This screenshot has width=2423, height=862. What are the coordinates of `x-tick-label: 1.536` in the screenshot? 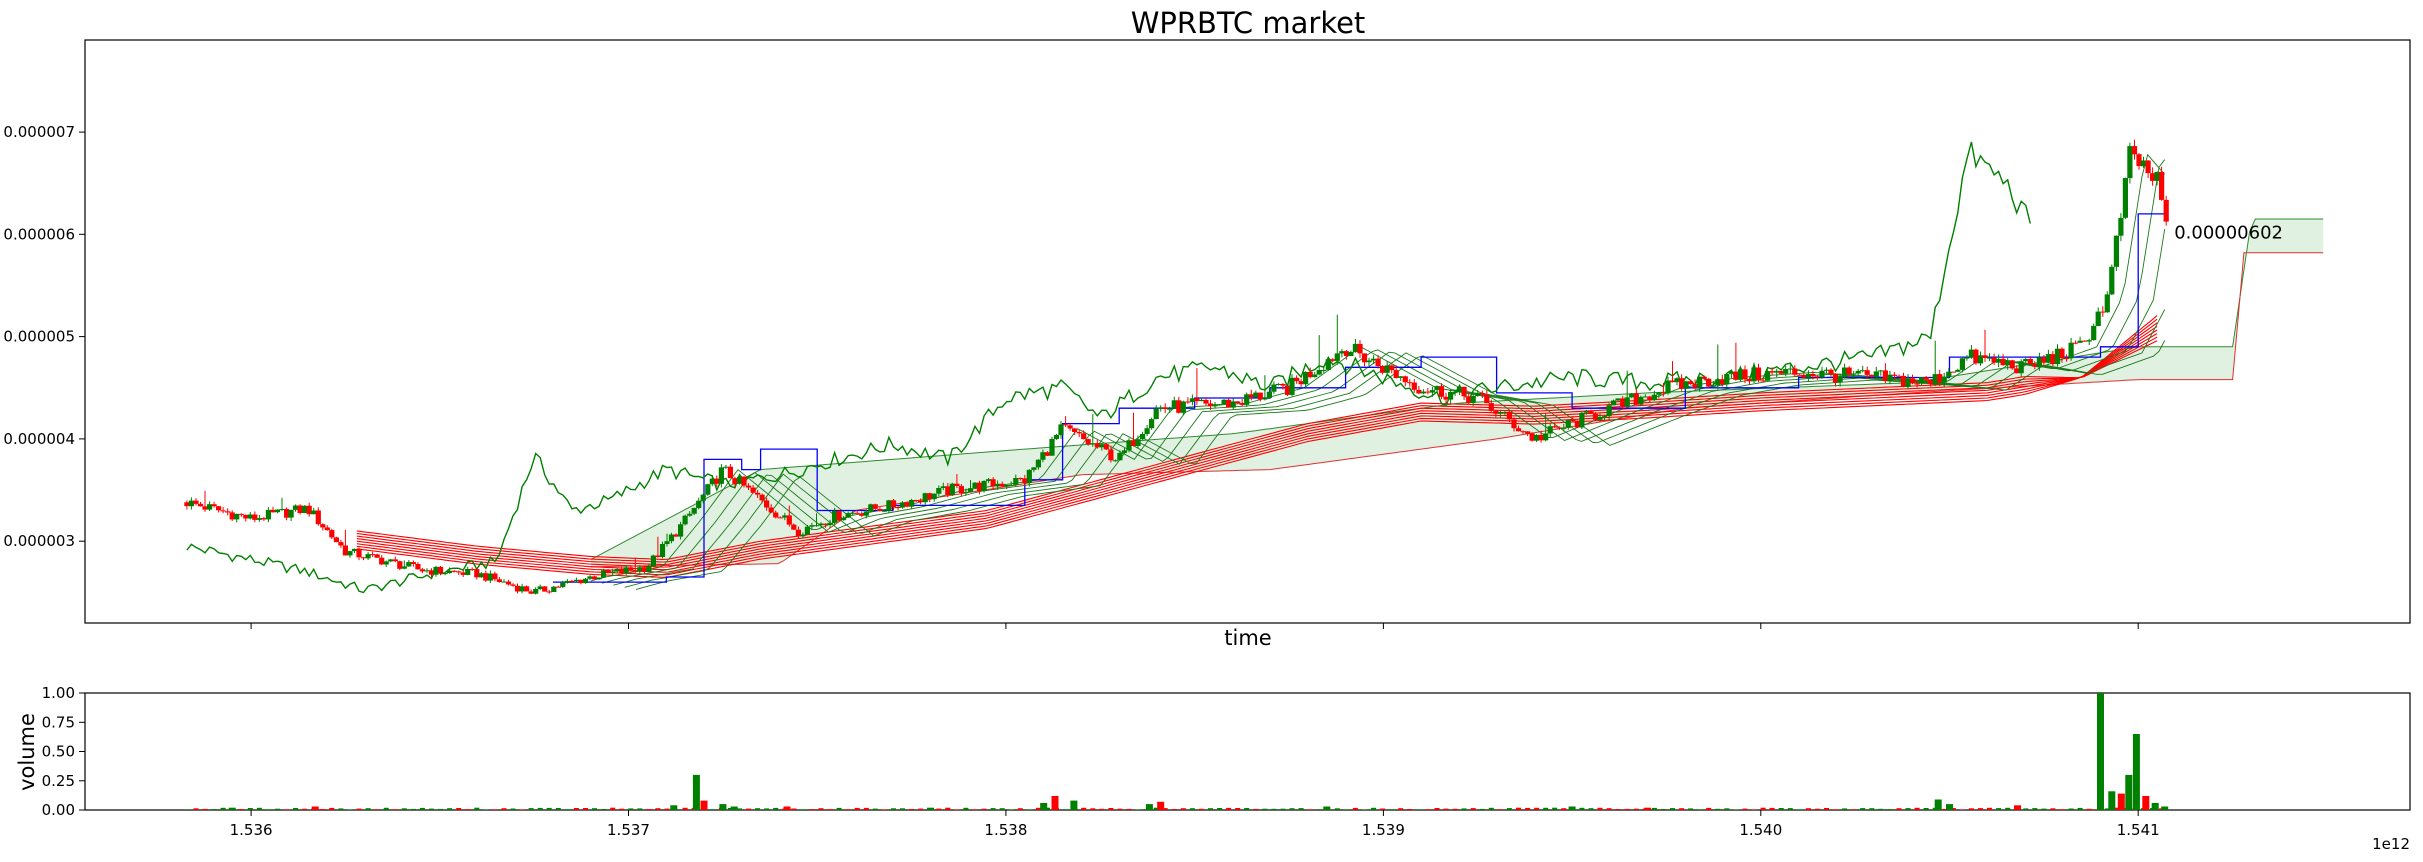 It's located at (251, 830).